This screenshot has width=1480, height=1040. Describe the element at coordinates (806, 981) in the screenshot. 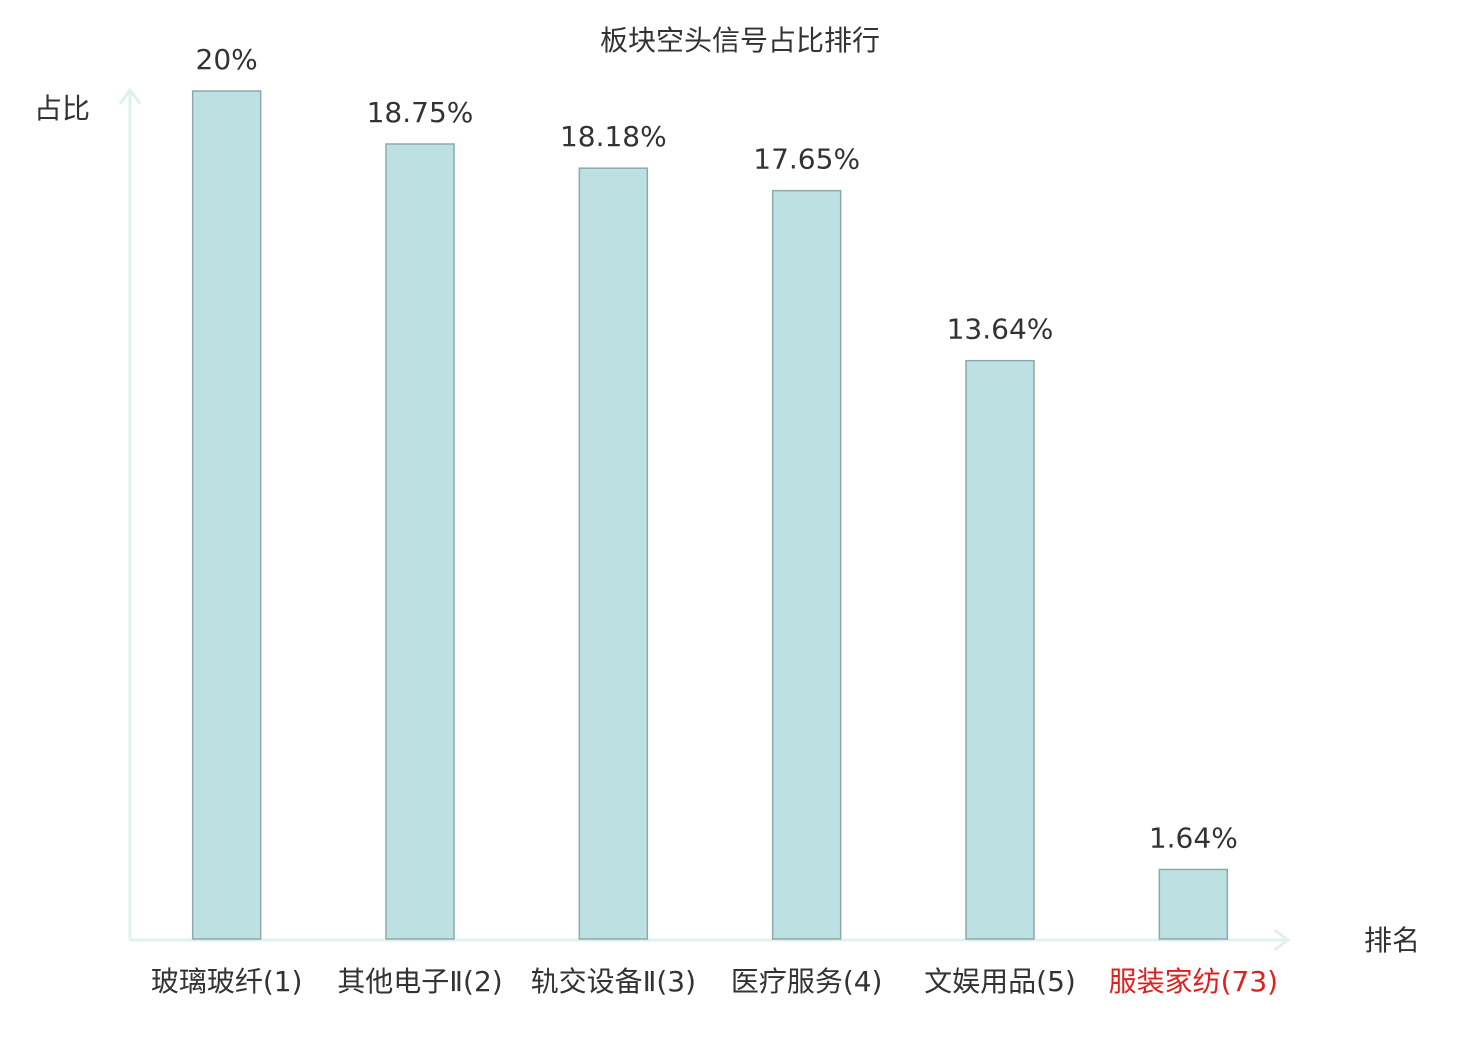

I see `x-tick-label: 医疗服务(4)` at that location.